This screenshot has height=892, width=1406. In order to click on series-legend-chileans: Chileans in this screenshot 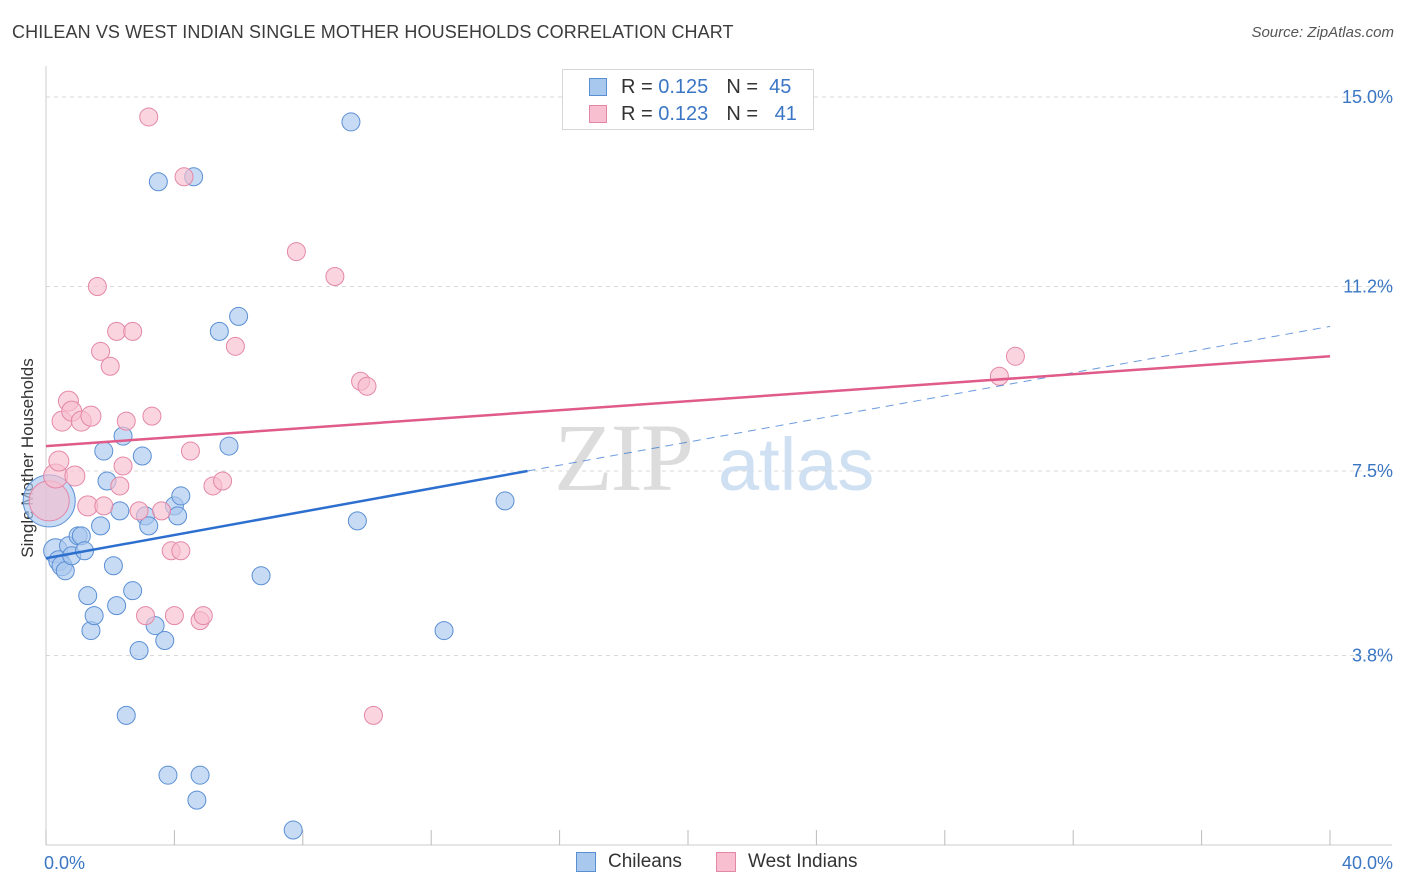, I will do `click(629, 862)`.